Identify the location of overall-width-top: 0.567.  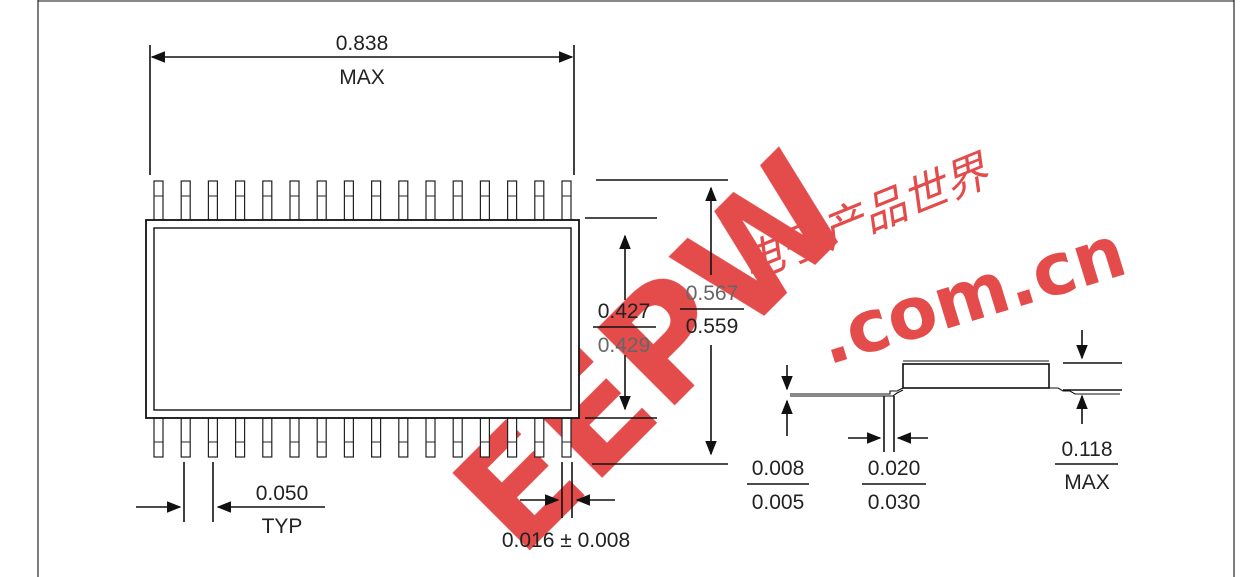
(712, 293).